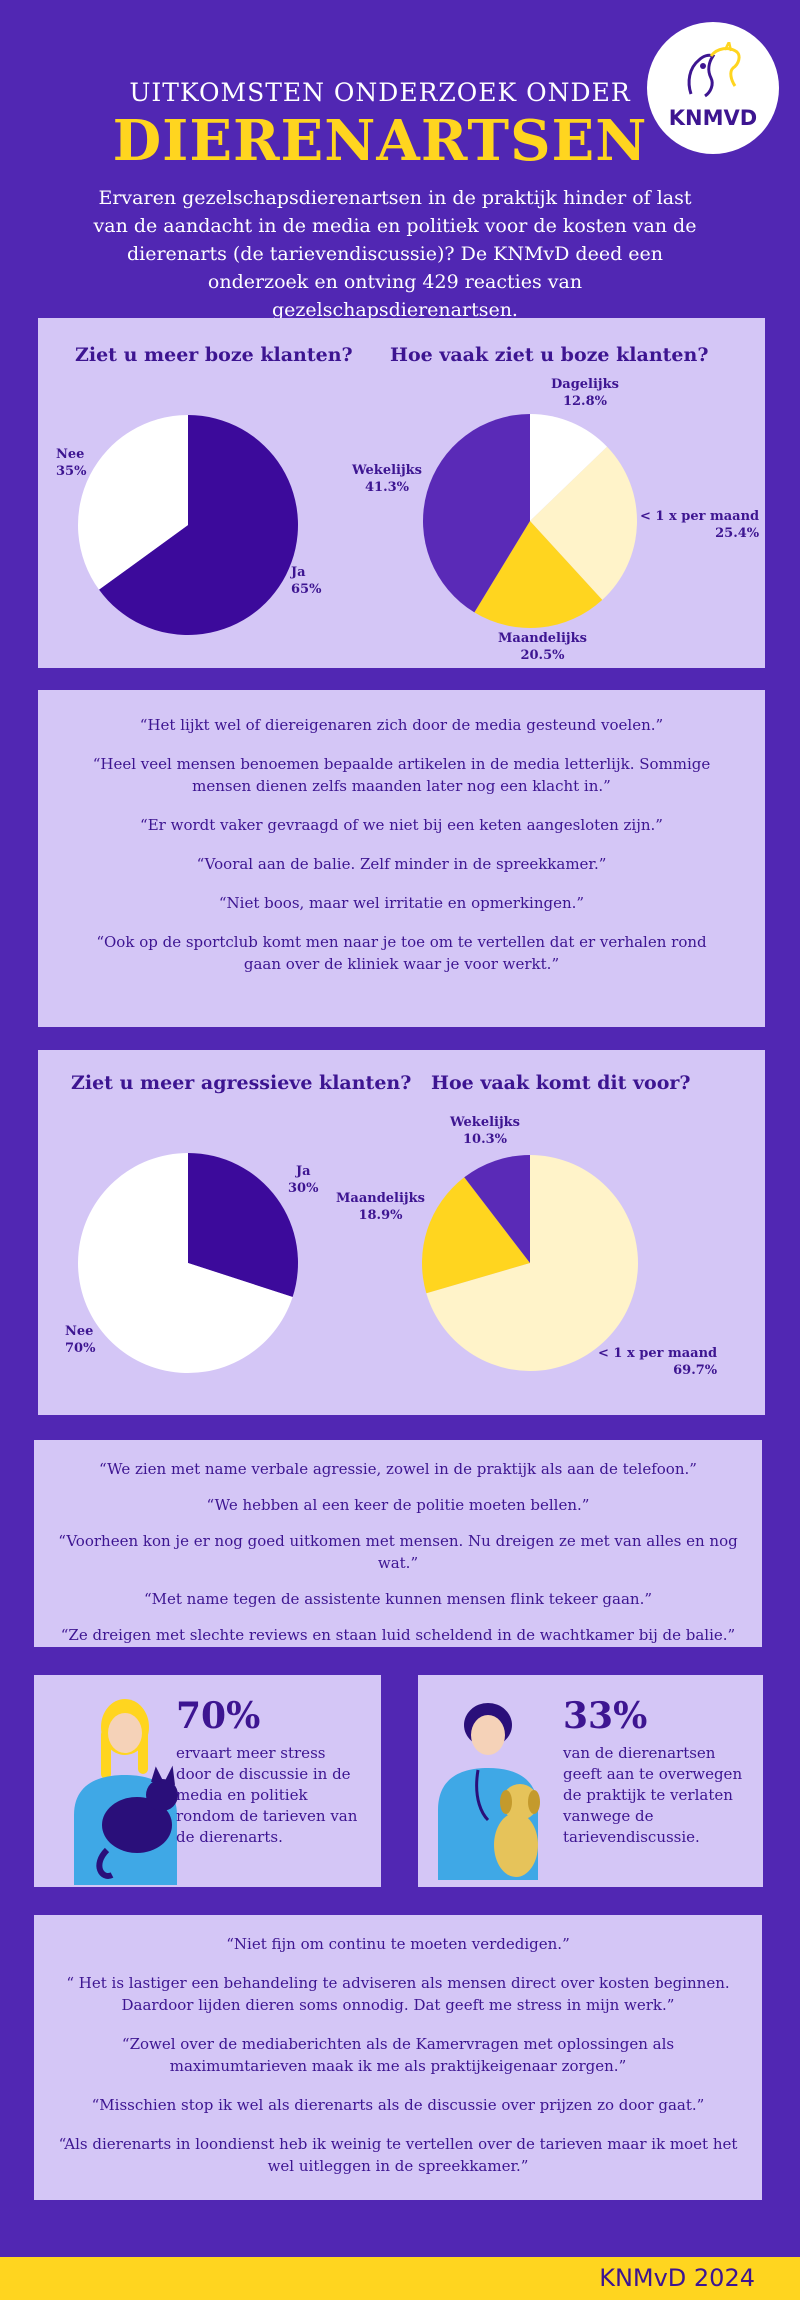 The width and height of the screenshot is (800, 2300). Describe the element at coordinates (713, 118) in the screenshot. I see `logo-text: KNMVD` at that location.